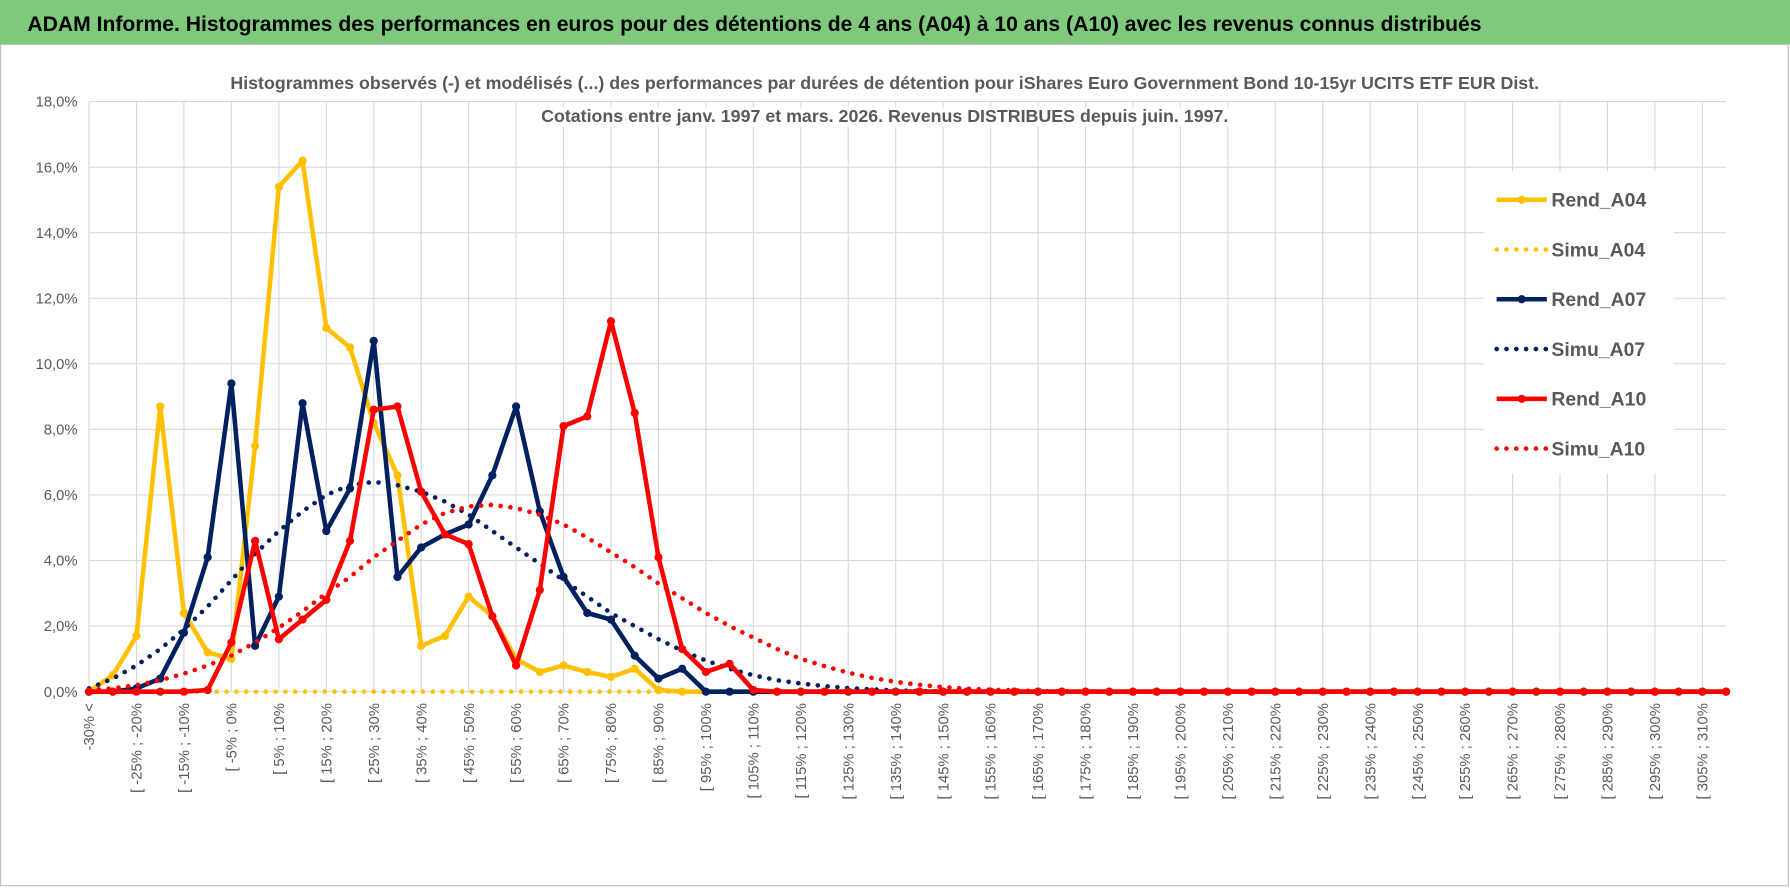 This screenshot has height=888, width=1790. I want to click on x-tick-label: [ 35% ; 40%, so click(422, 743).